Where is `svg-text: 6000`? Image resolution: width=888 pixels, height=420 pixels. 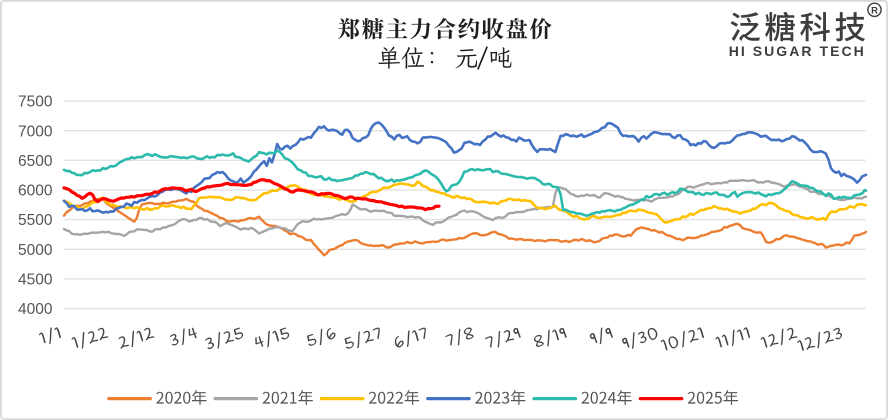
svg-text: 6000 is located at coordinates (35, 191).